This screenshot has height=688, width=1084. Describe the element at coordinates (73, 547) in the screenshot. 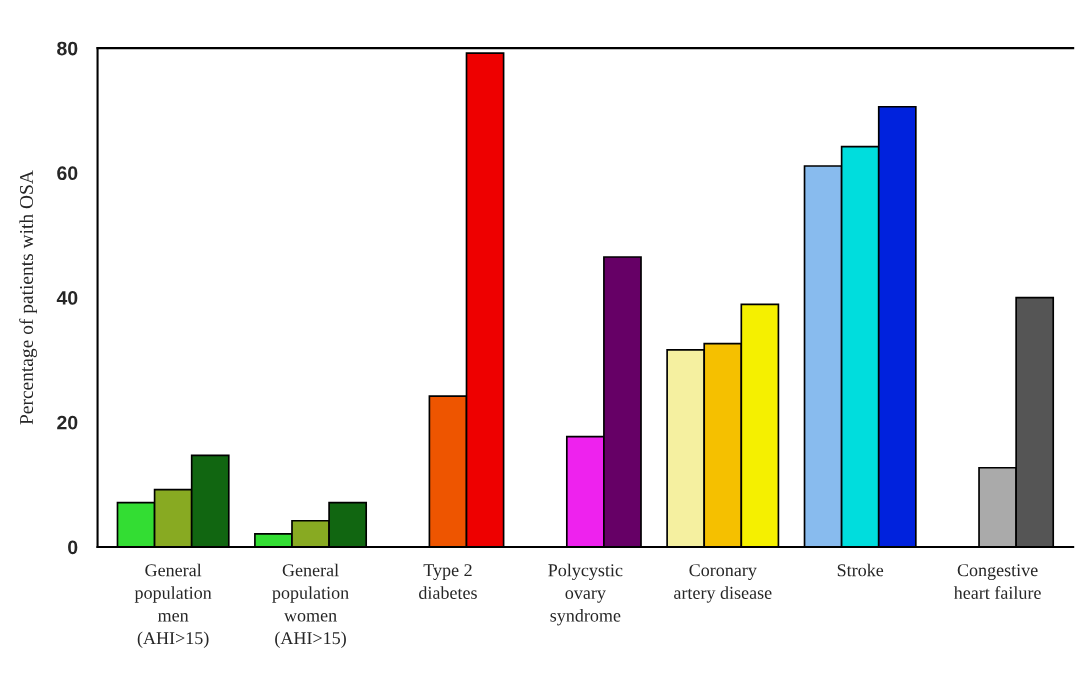

I see `y-tick-label: 0` at that location.